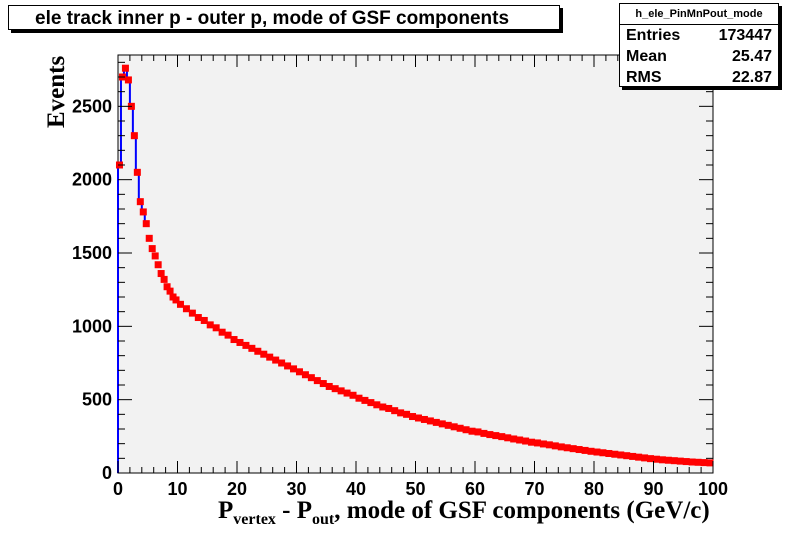  I want to click on y-tick-label: 0, so click(107, 473).